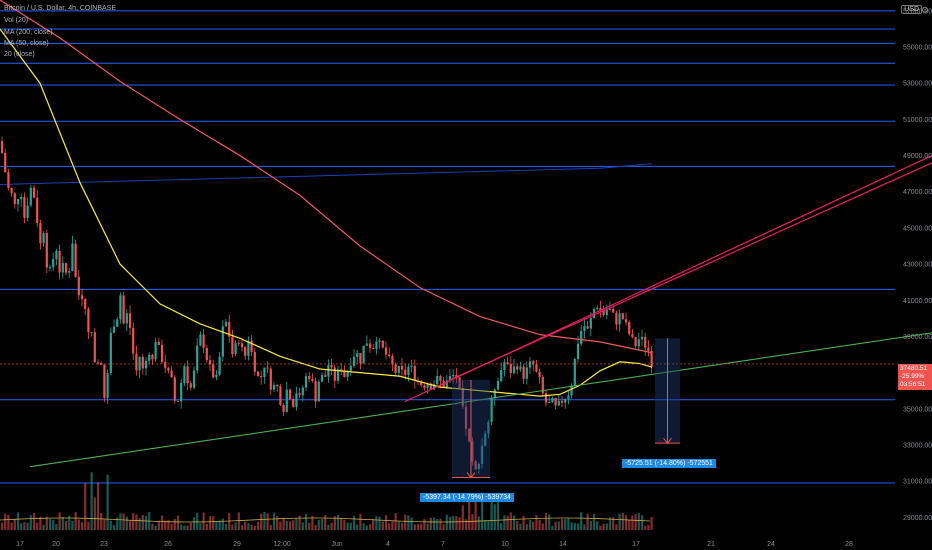  I want to click on y-tick-label: 31000.00, so click(917, 482).